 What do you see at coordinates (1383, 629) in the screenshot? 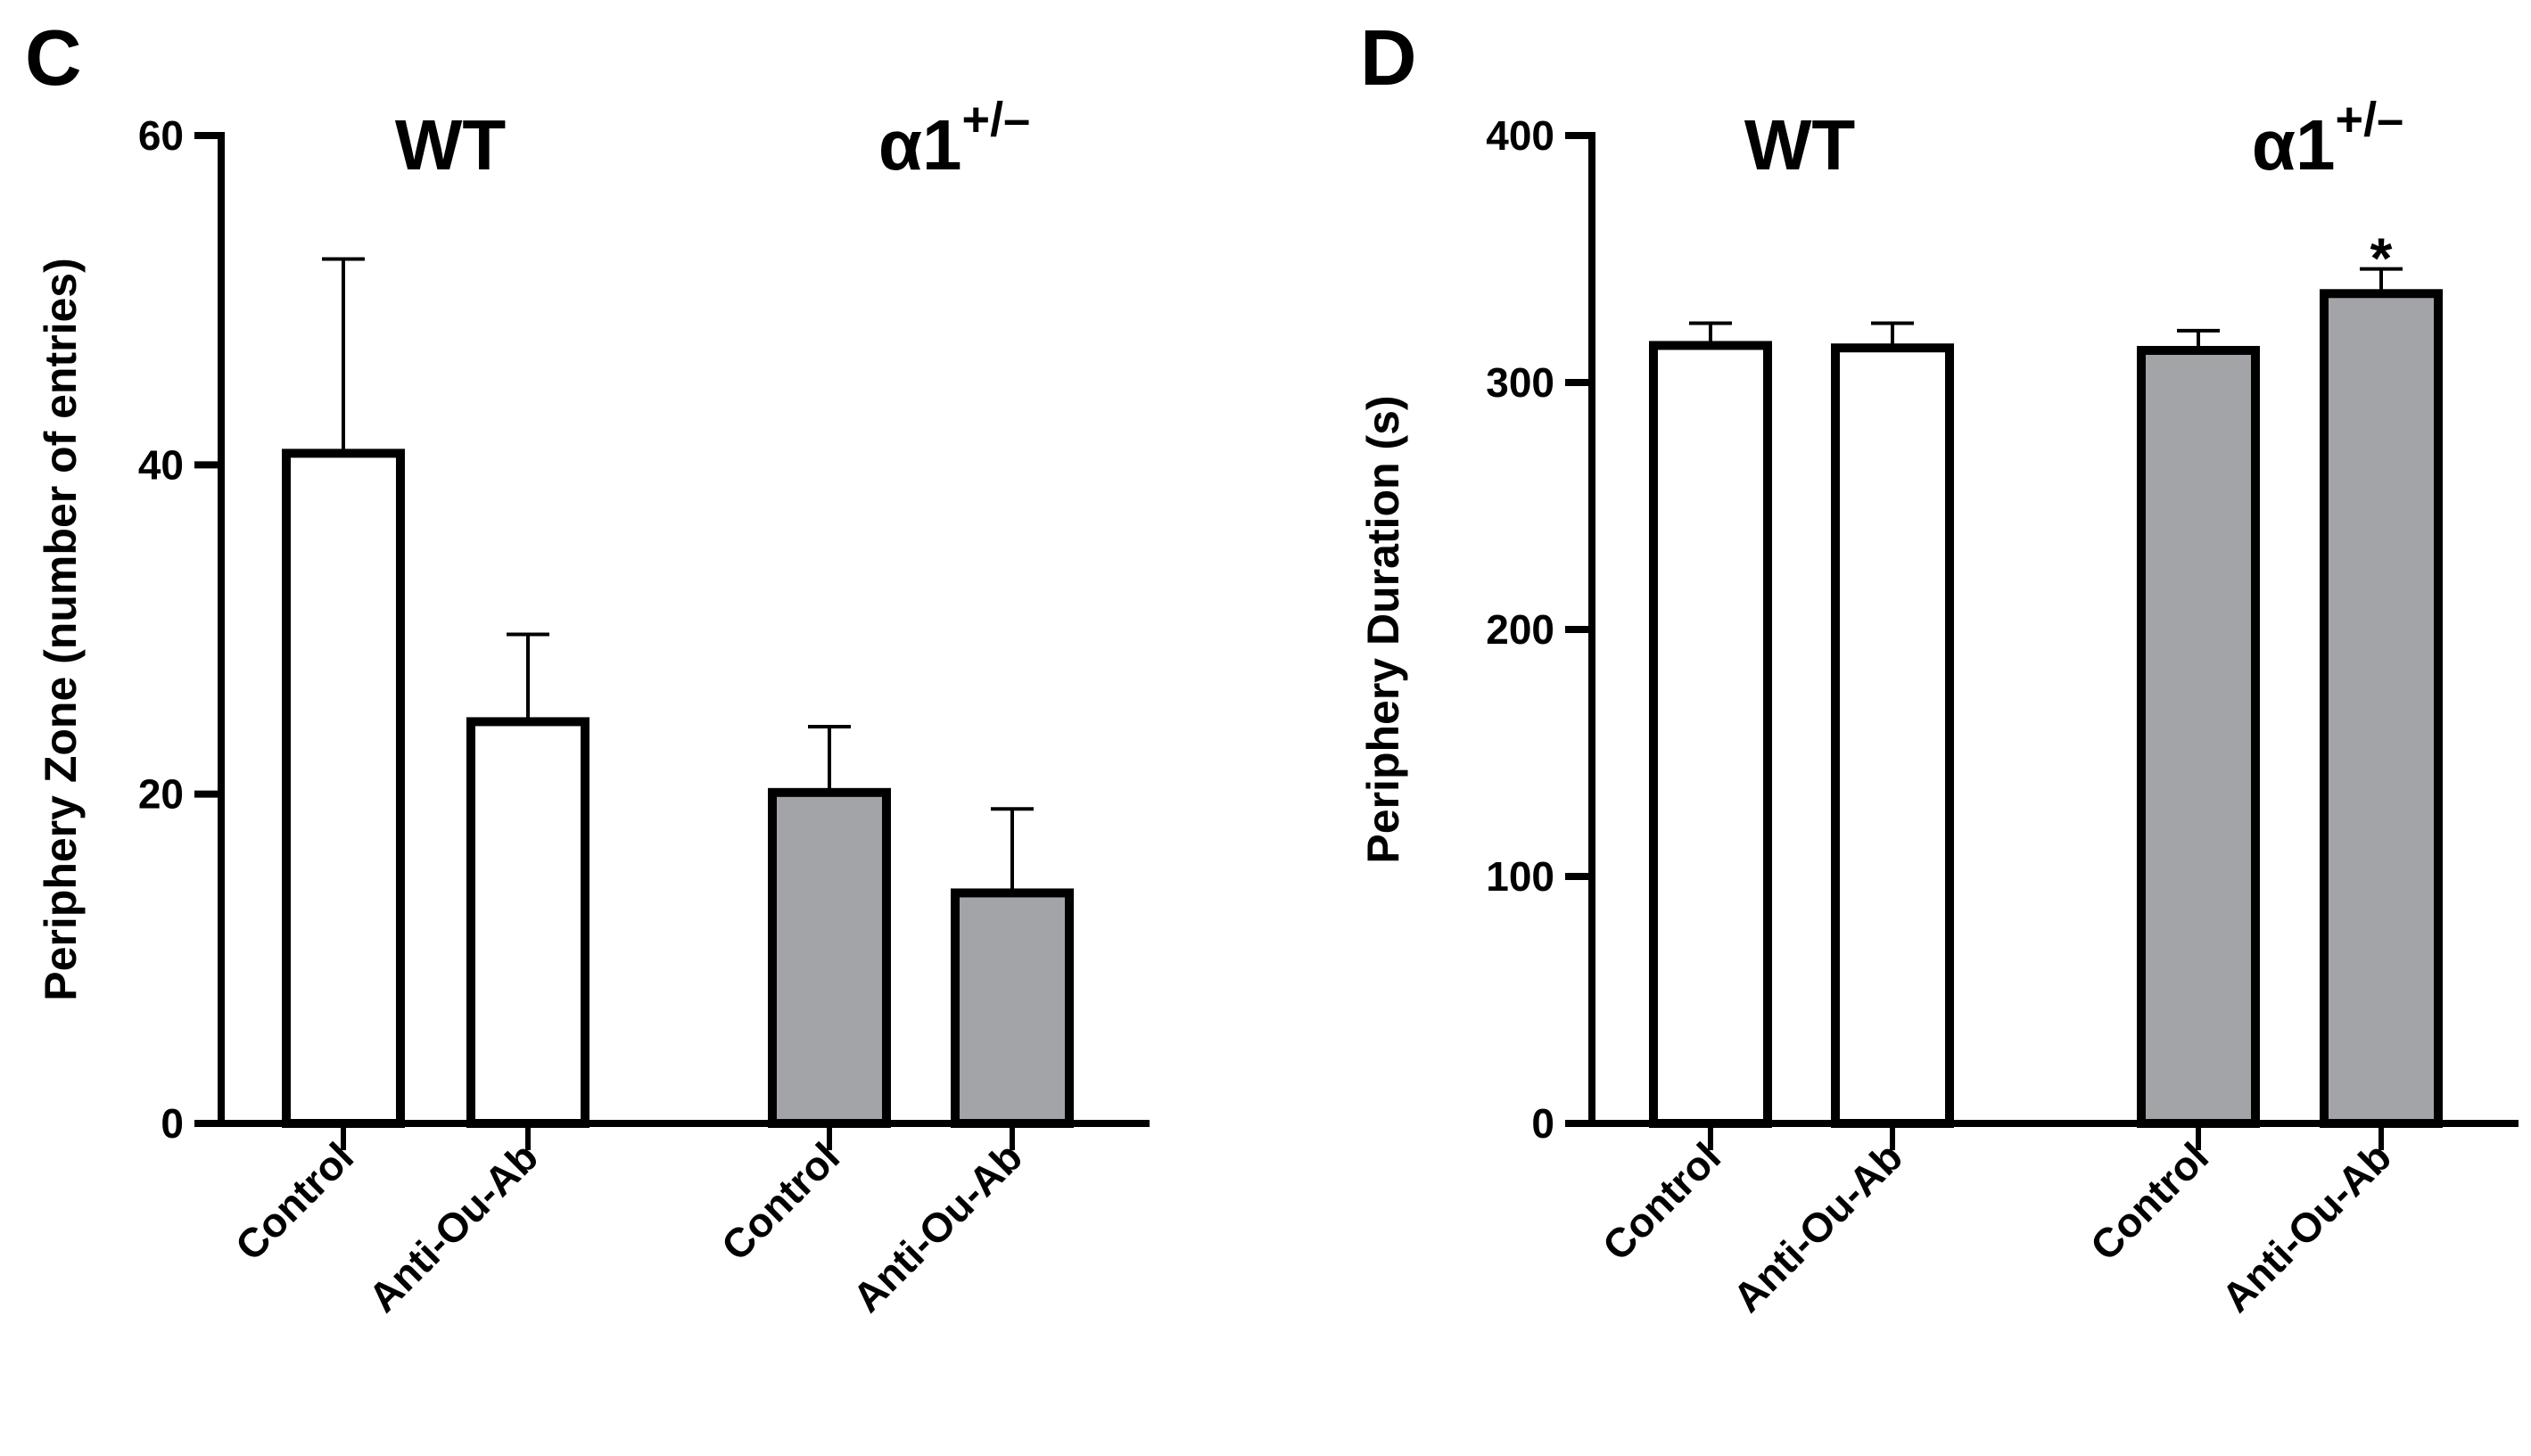
I see `y-axis-title: Periphery Duration (s)` at bounding box center [1383, 629].